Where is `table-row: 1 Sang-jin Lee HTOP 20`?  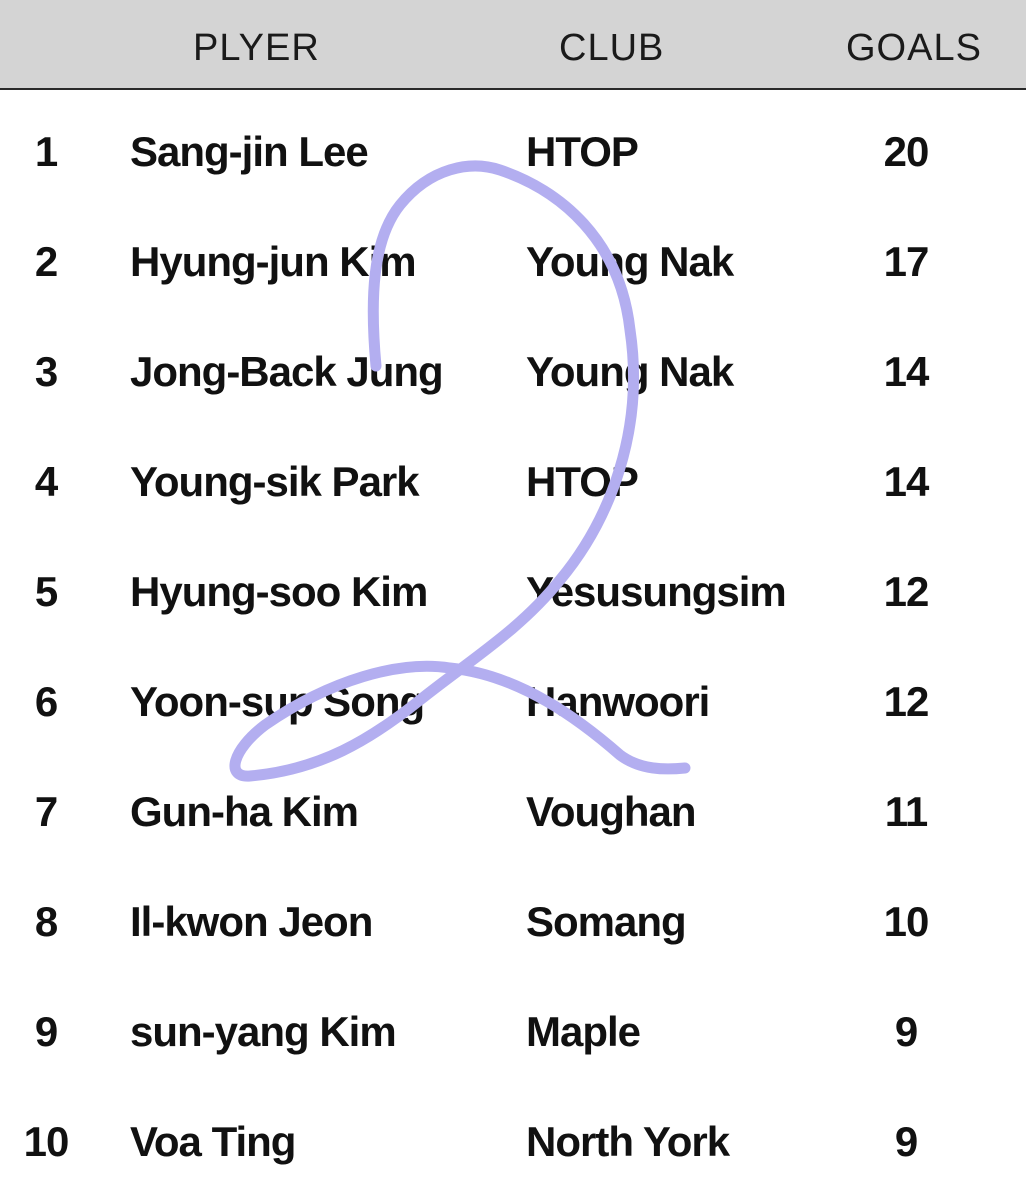
table-row: 1 Sang-jin Lee HTOP 20 is located at coordinates (513, 147).